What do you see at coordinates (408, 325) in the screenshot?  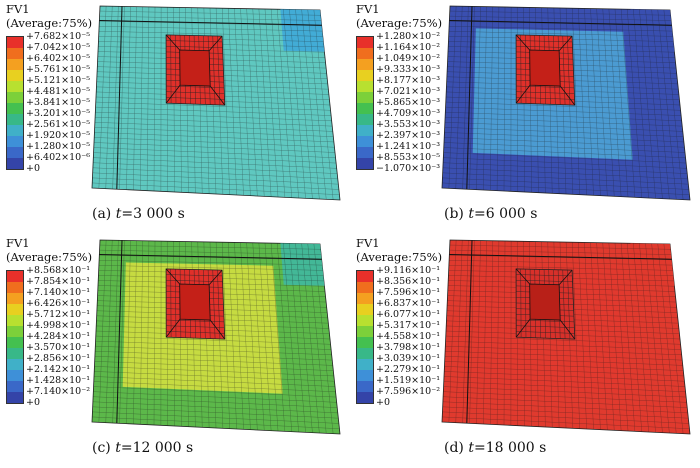 I see `legend-tick-label: +5.317×10⁻¹` at bounding box center [408, 325].